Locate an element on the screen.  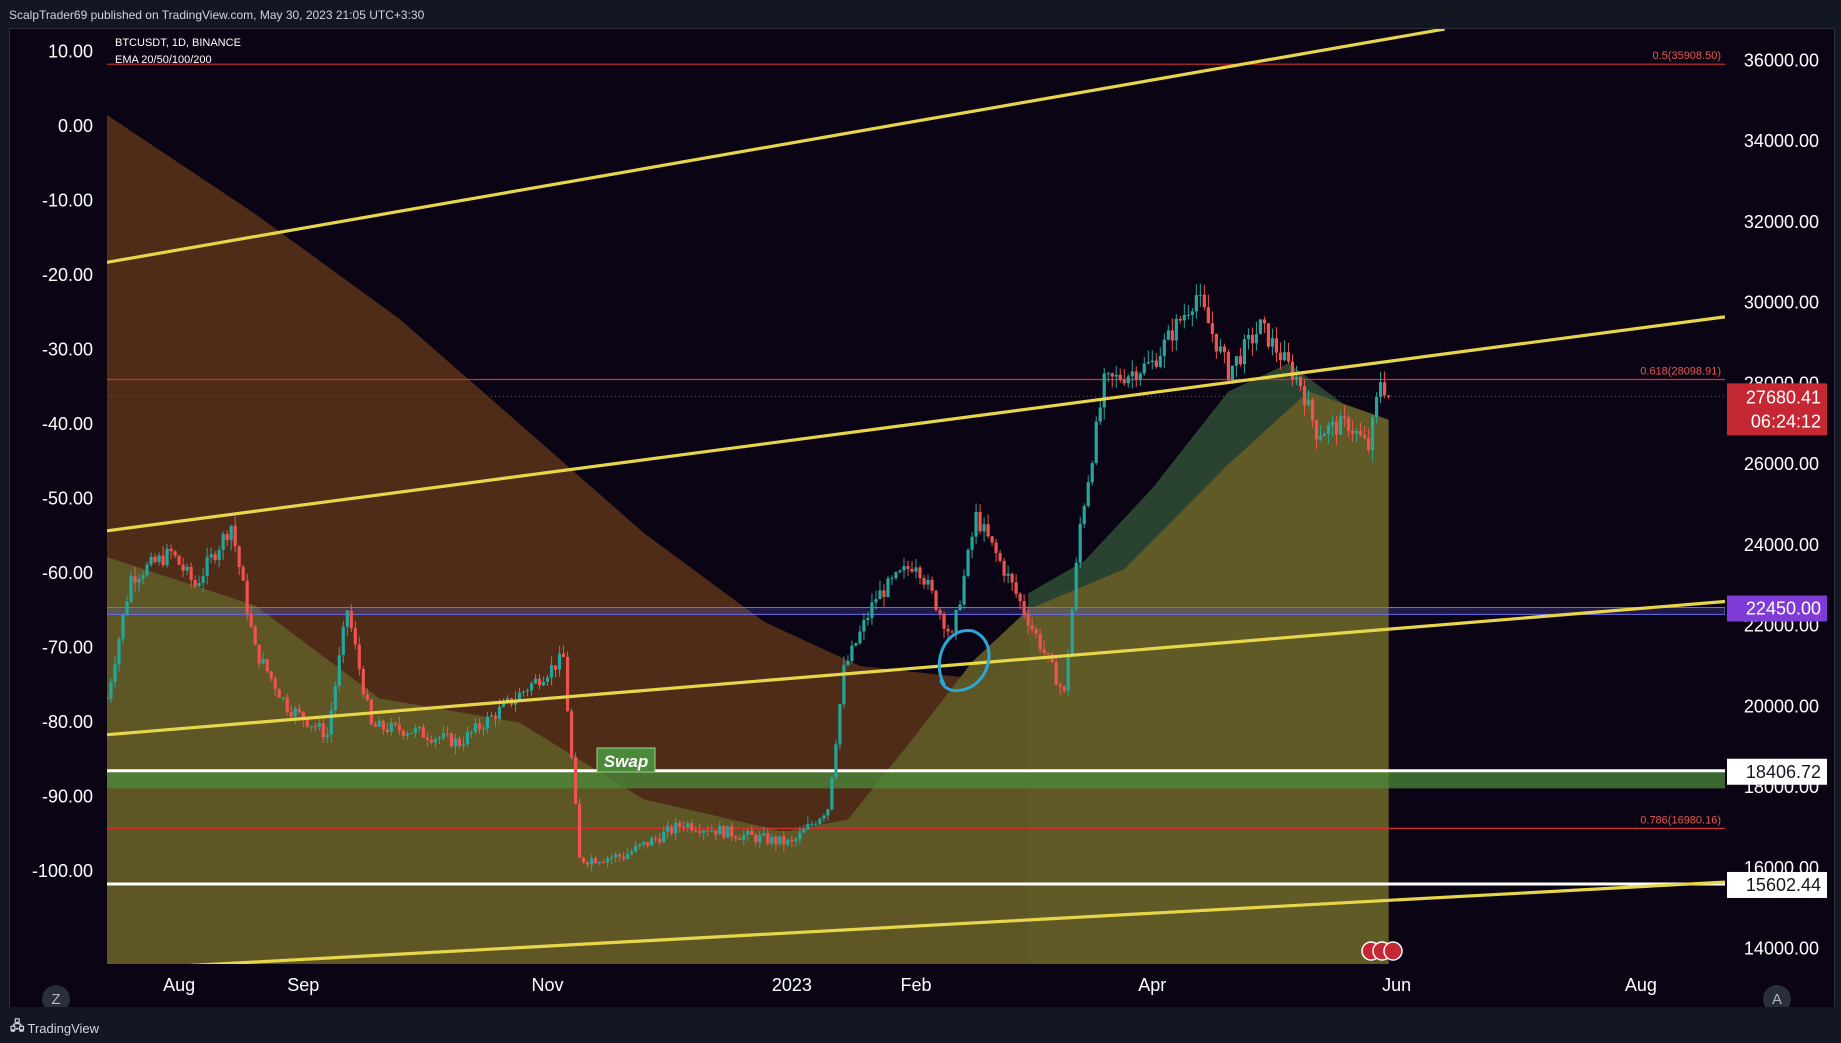
brand-name: TradingView is located at coordinates (63, 1028).